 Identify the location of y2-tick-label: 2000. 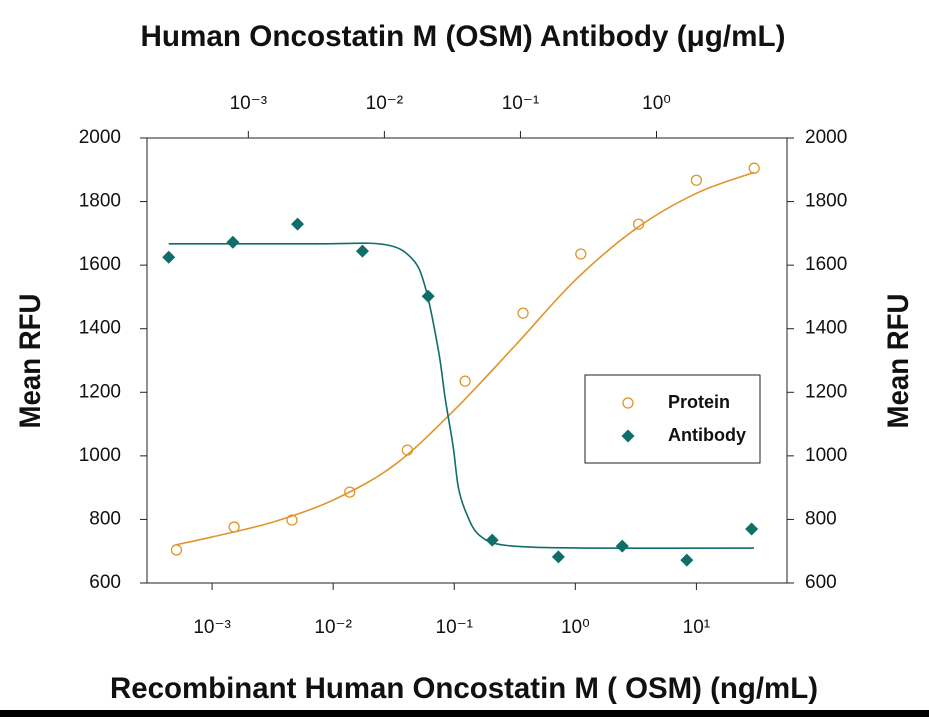
(826, 137).